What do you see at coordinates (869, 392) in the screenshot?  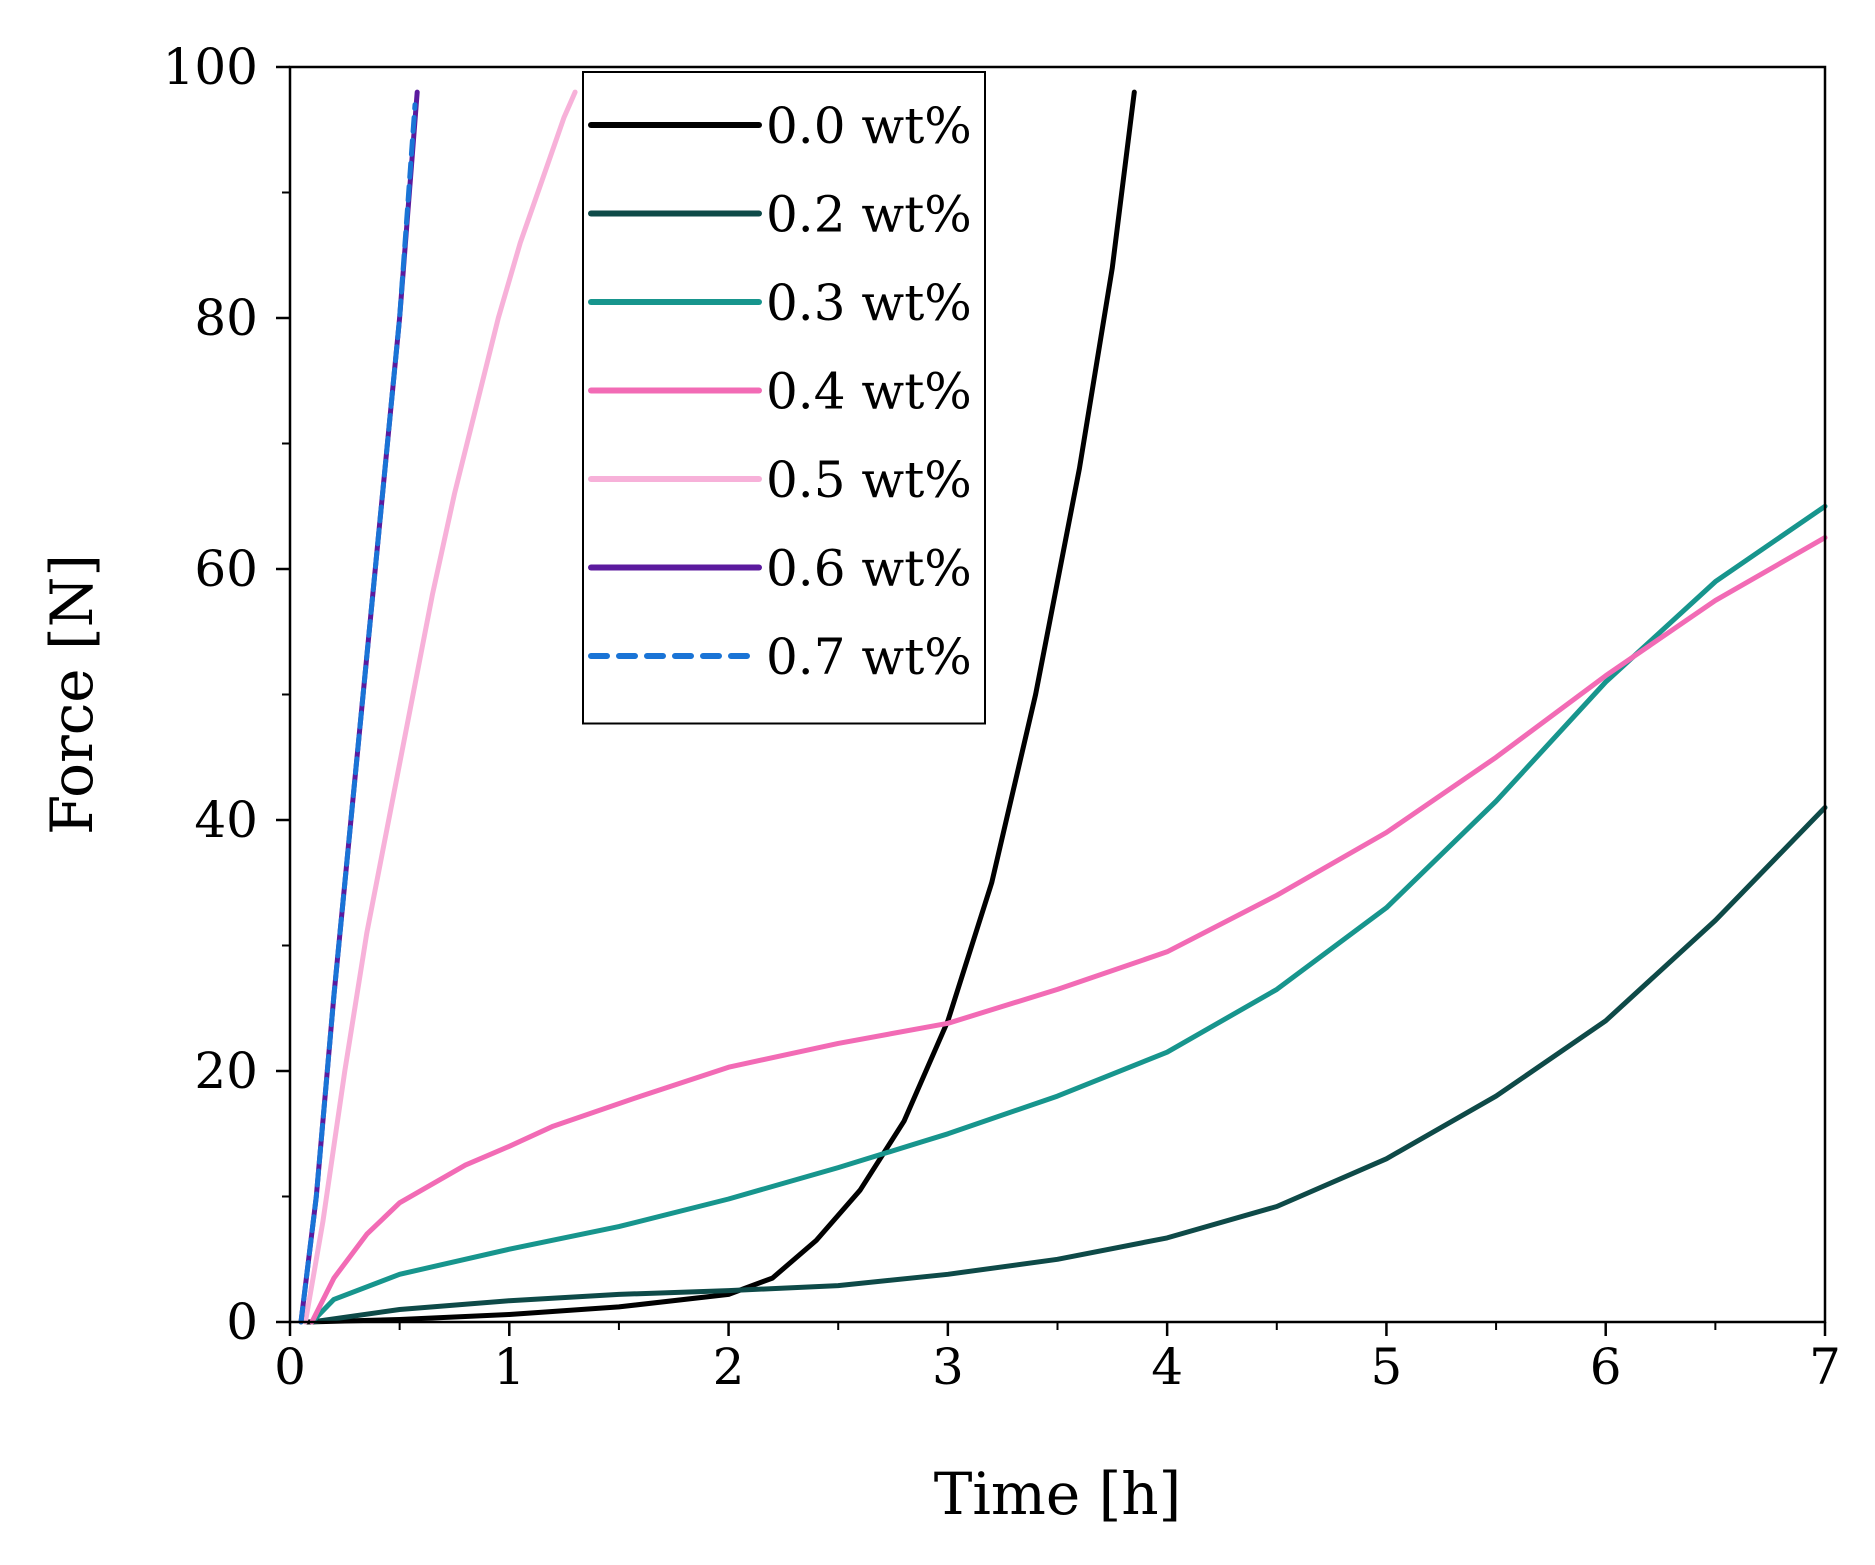 I see `legend-label: 0.4 wt%` at bounding box center [869, 392].